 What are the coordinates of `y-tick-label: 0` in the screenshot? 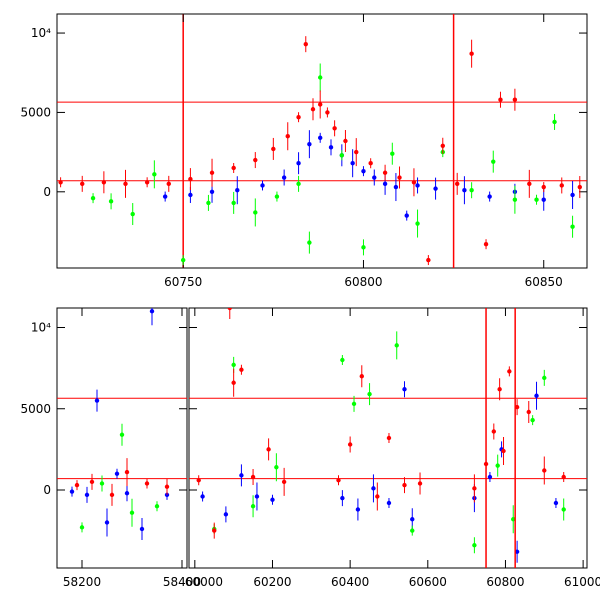 It's located at (47, 490).